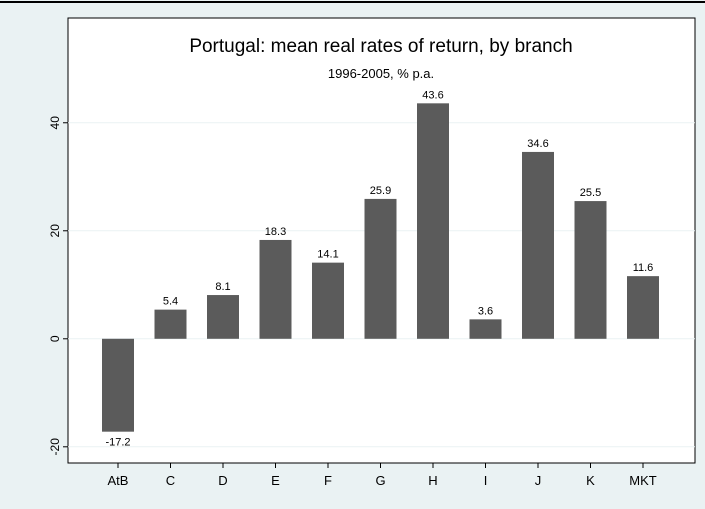 The image size is (705, 509). Describe the element at coordinates (170, 480) in the screenshot. I see `x-tick-label: C` at that location.